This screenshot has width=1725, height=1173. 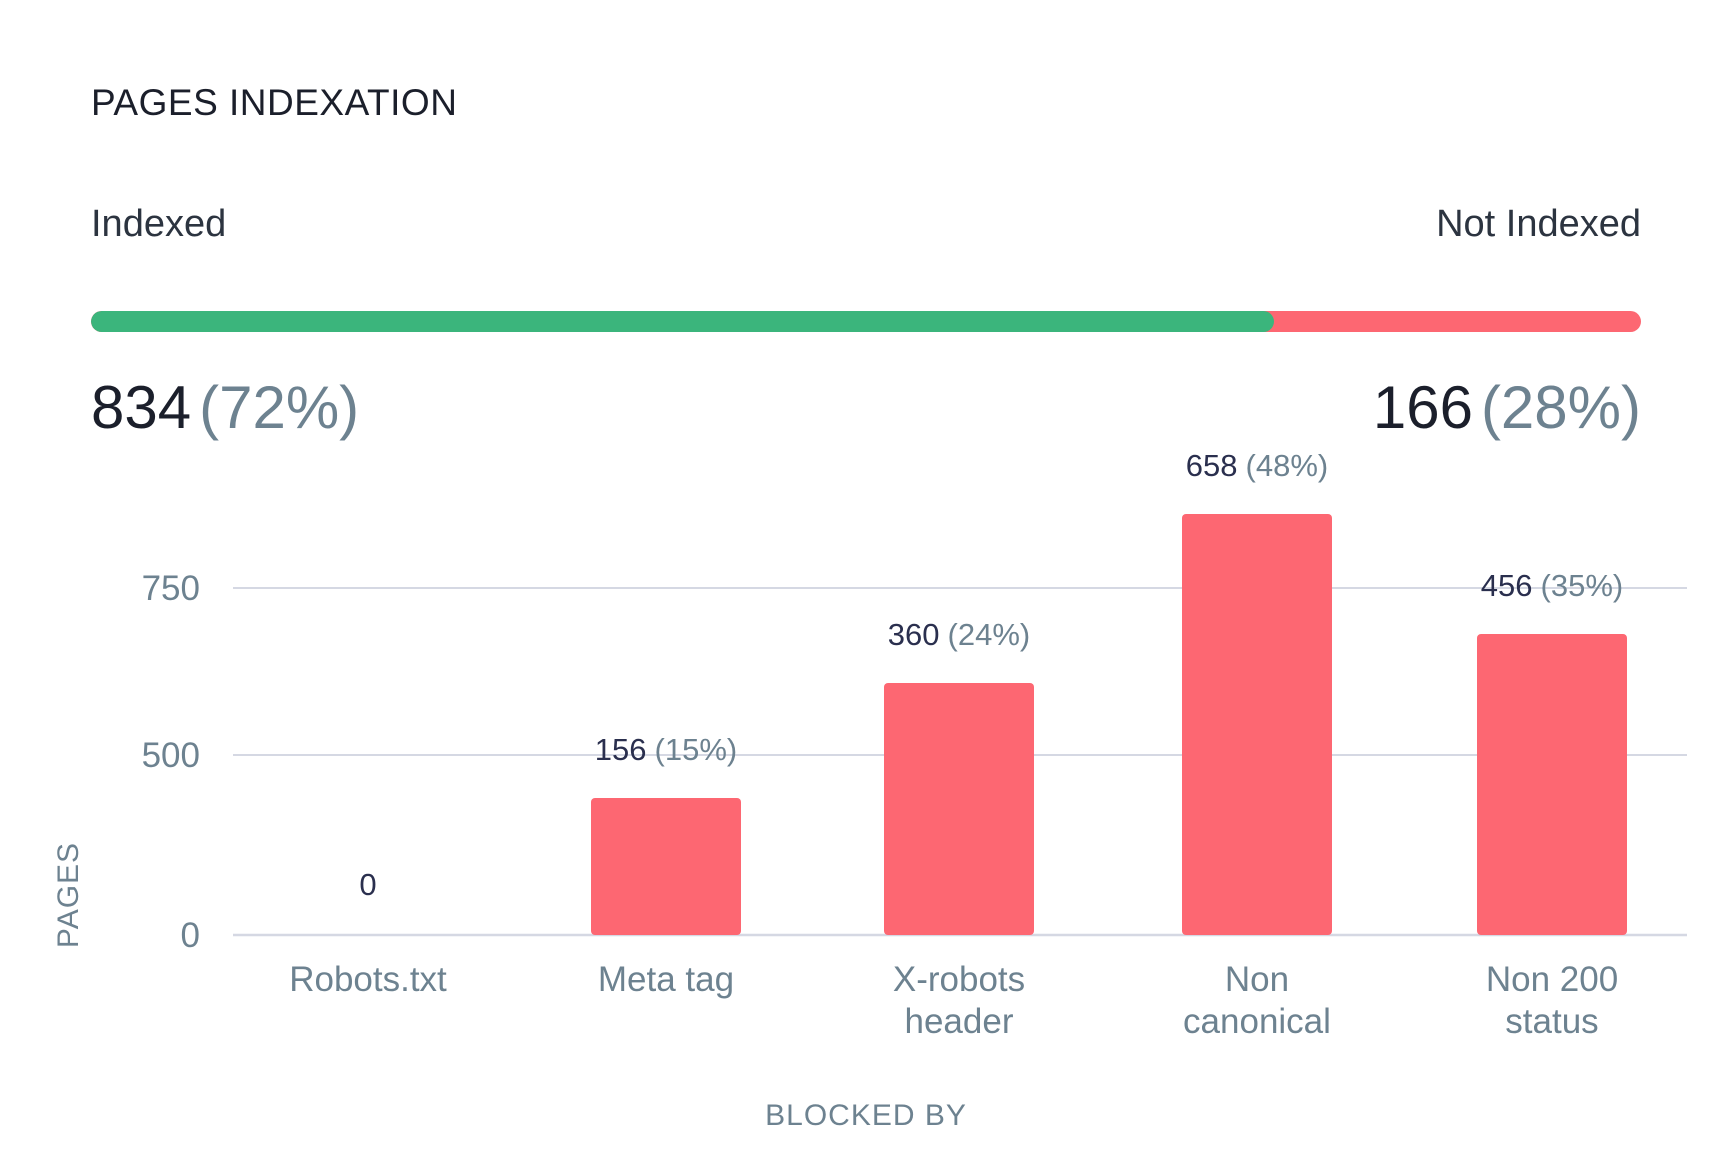 I want to click on category-label-1: Meta tag, so click(x=666, y=979).